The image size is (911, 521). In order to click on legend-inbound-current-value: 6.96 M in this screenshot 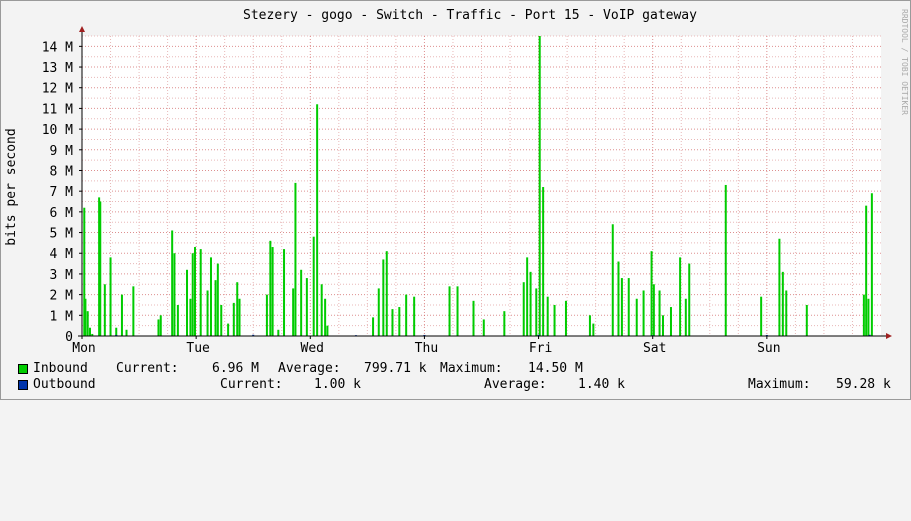, I will do `click(235, 368)`.